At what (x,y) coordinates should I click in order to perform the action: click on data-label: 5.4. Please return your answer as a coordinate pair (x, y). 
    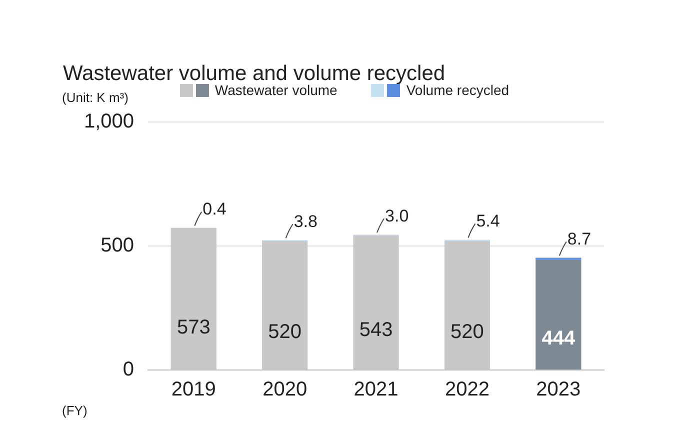
    Looking at the image, I should click on (488, 220).